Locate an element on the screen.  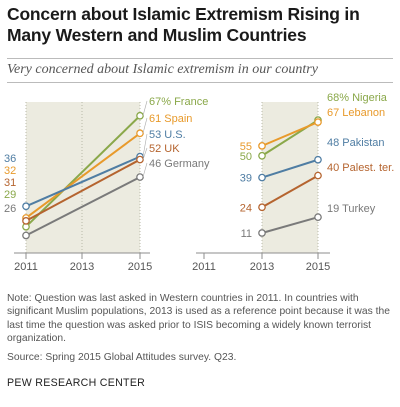
muslim-start-label: 24 is located at coordinates (246, 208).